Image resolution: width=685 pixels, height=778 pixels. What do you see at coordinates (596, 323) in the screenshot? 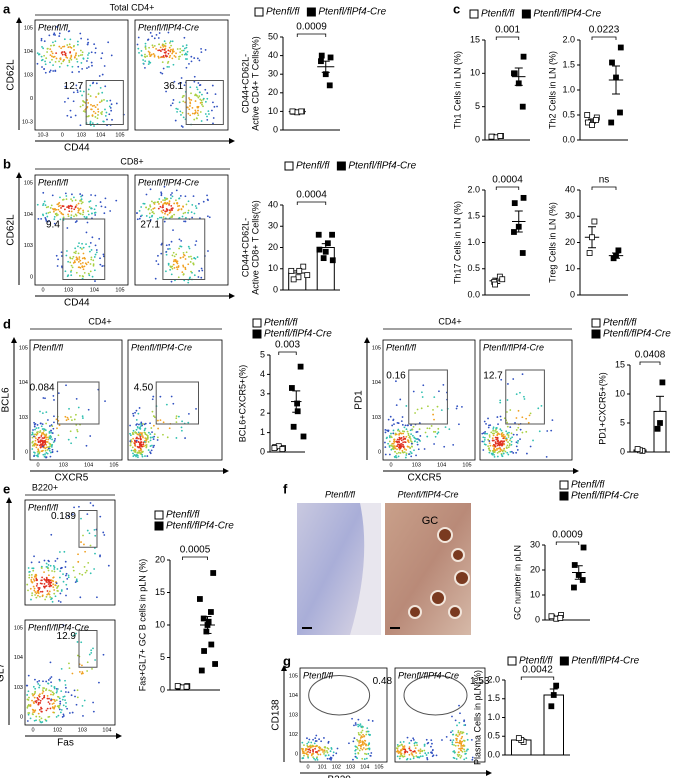
I see `legend-swatch` at bounding box center [596, 323].